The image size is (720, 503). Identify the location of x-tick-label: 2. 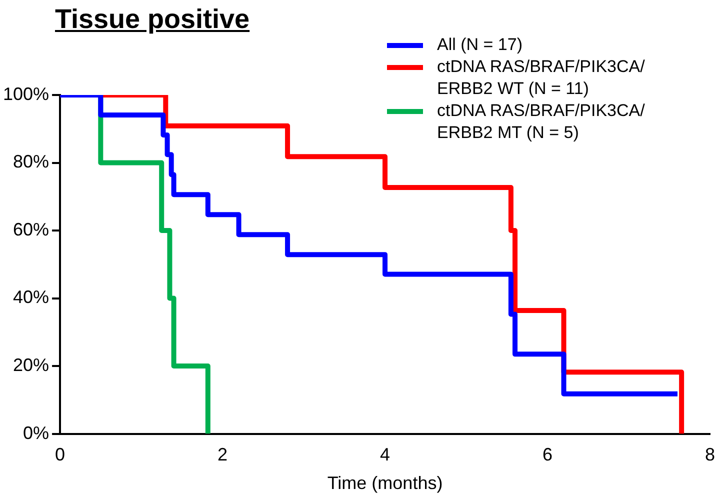
(223, 454).